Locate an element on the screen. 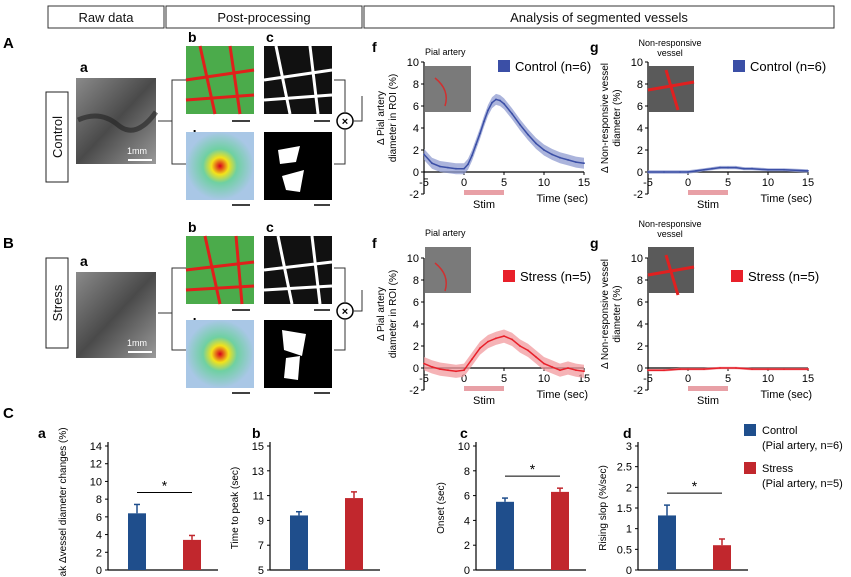 This screenshot has height=577, width=851. bar-stress is located at coordinates (354, 534).